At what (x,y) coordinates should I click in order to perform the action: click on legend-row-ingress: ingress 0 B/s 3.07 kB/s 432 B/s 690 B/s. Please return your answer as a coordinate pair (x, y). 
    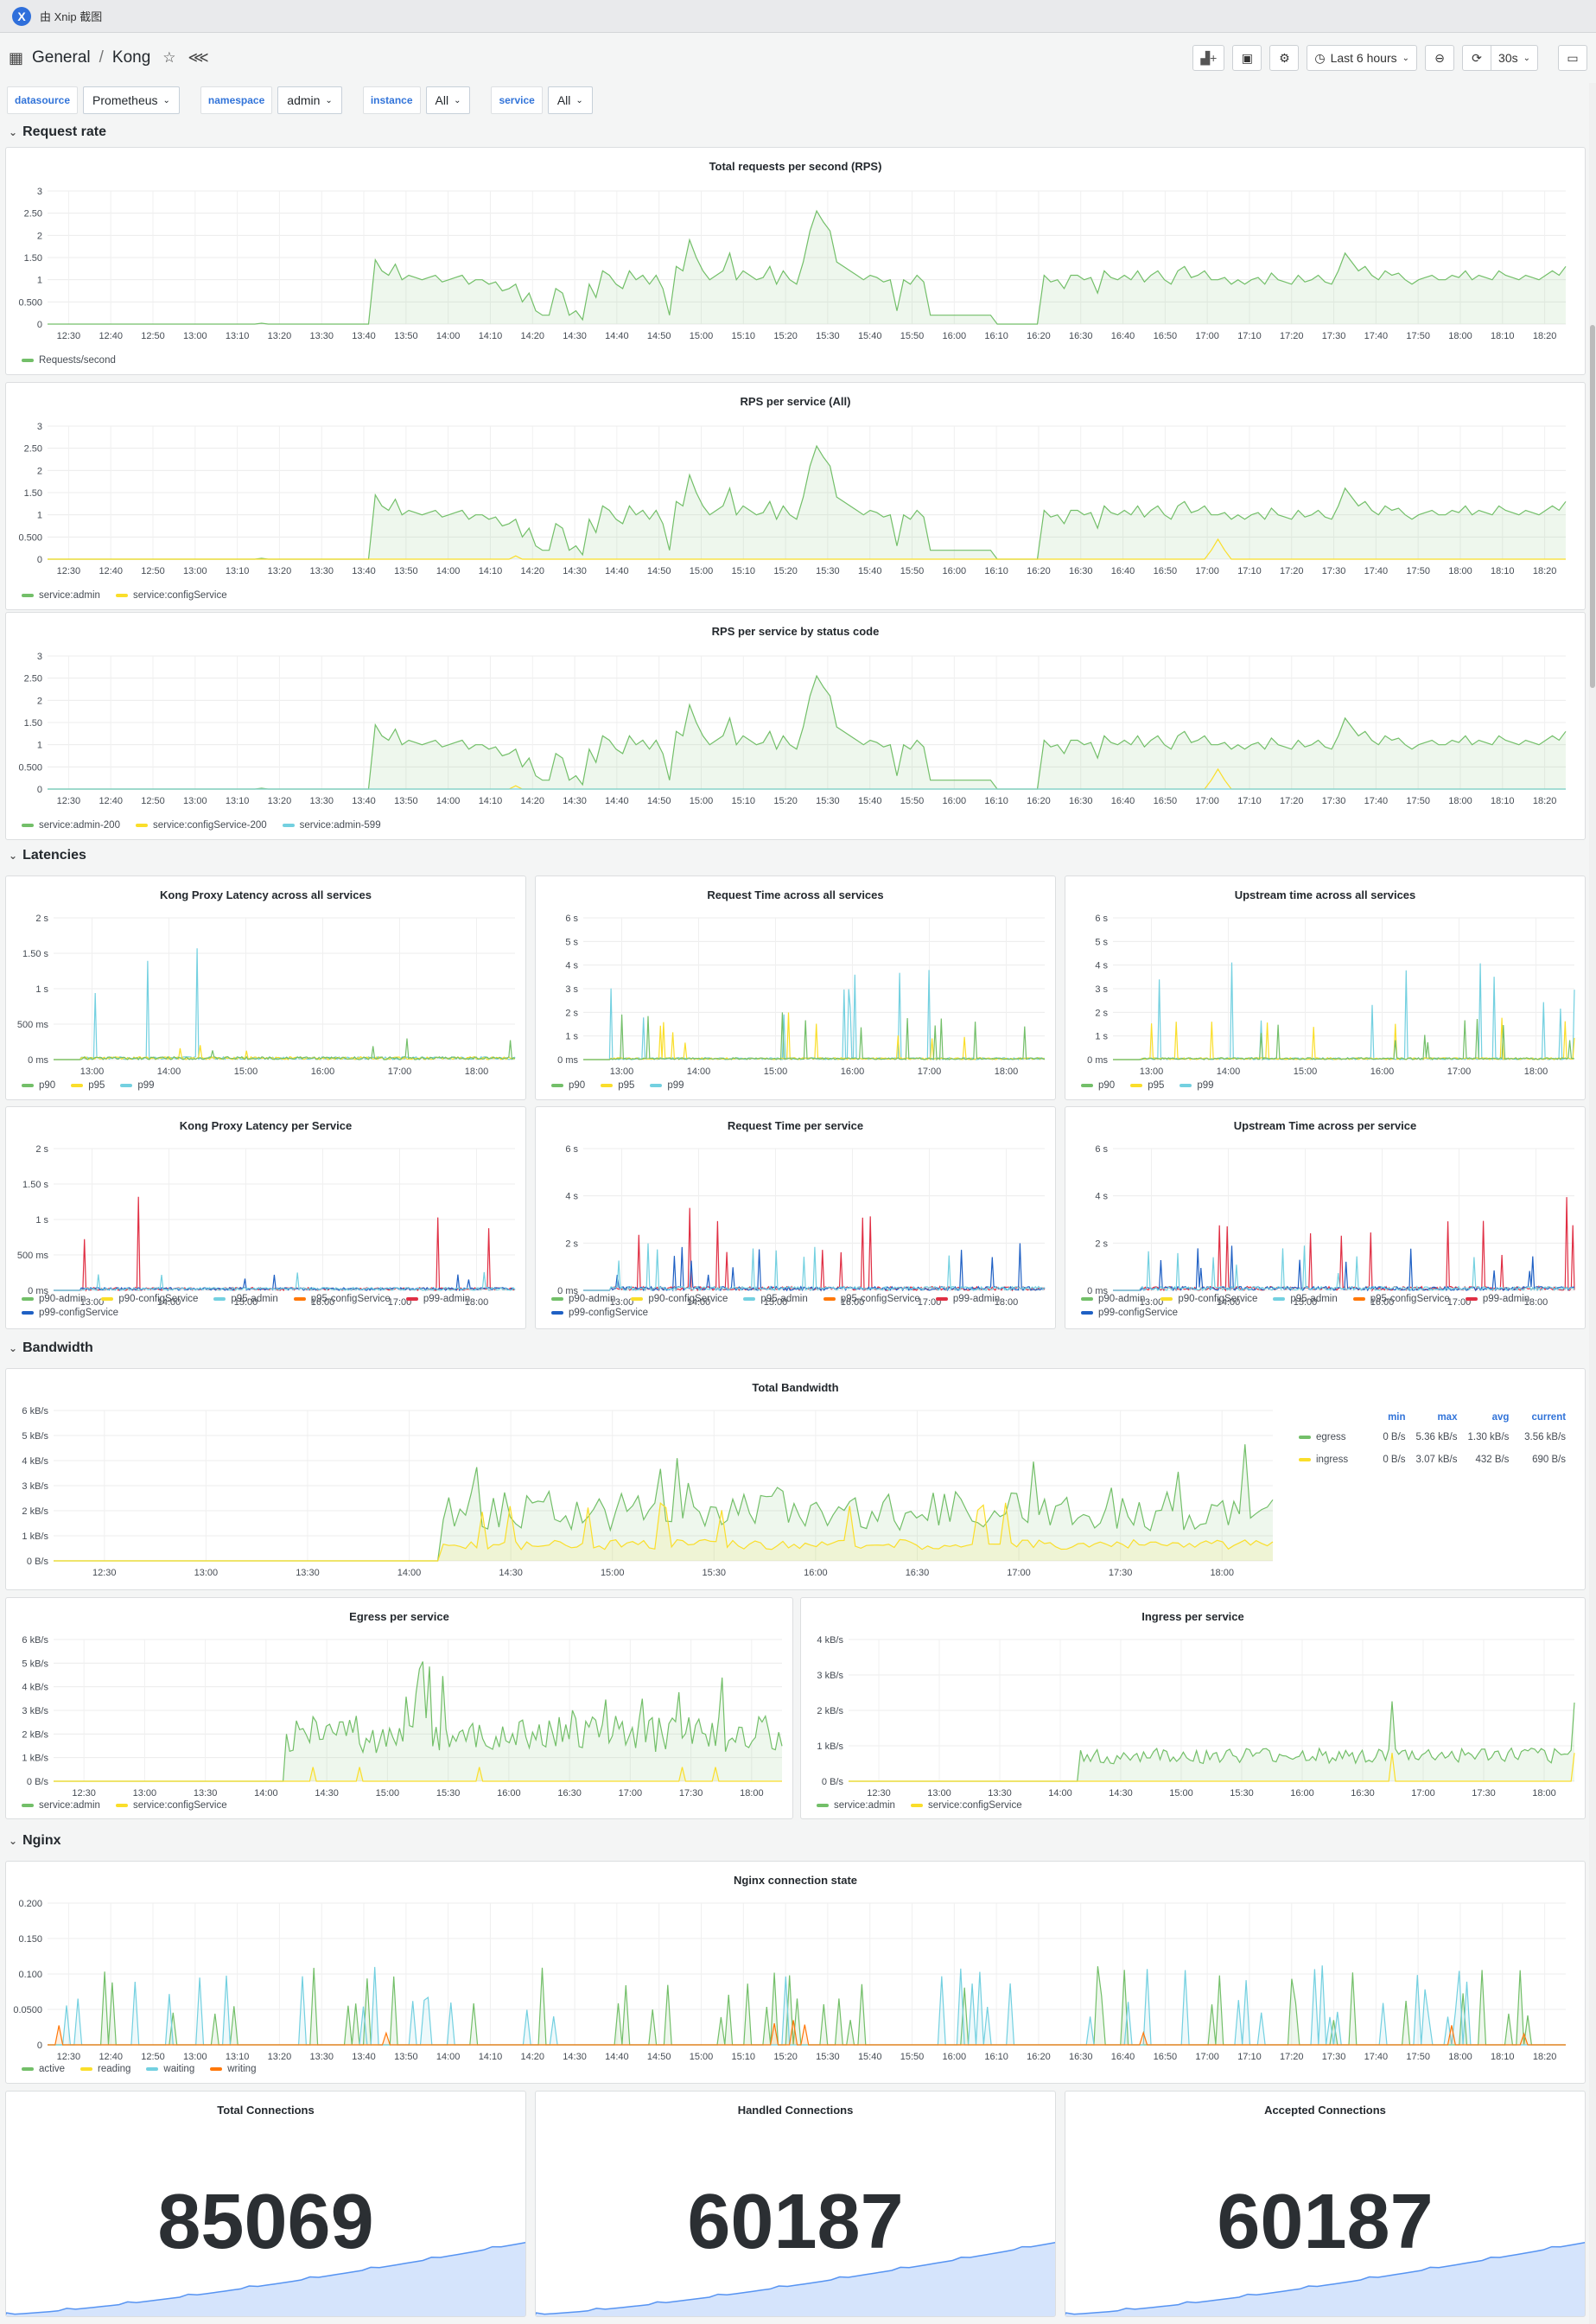
    Looking at the image, I should click on (1433, 1460).